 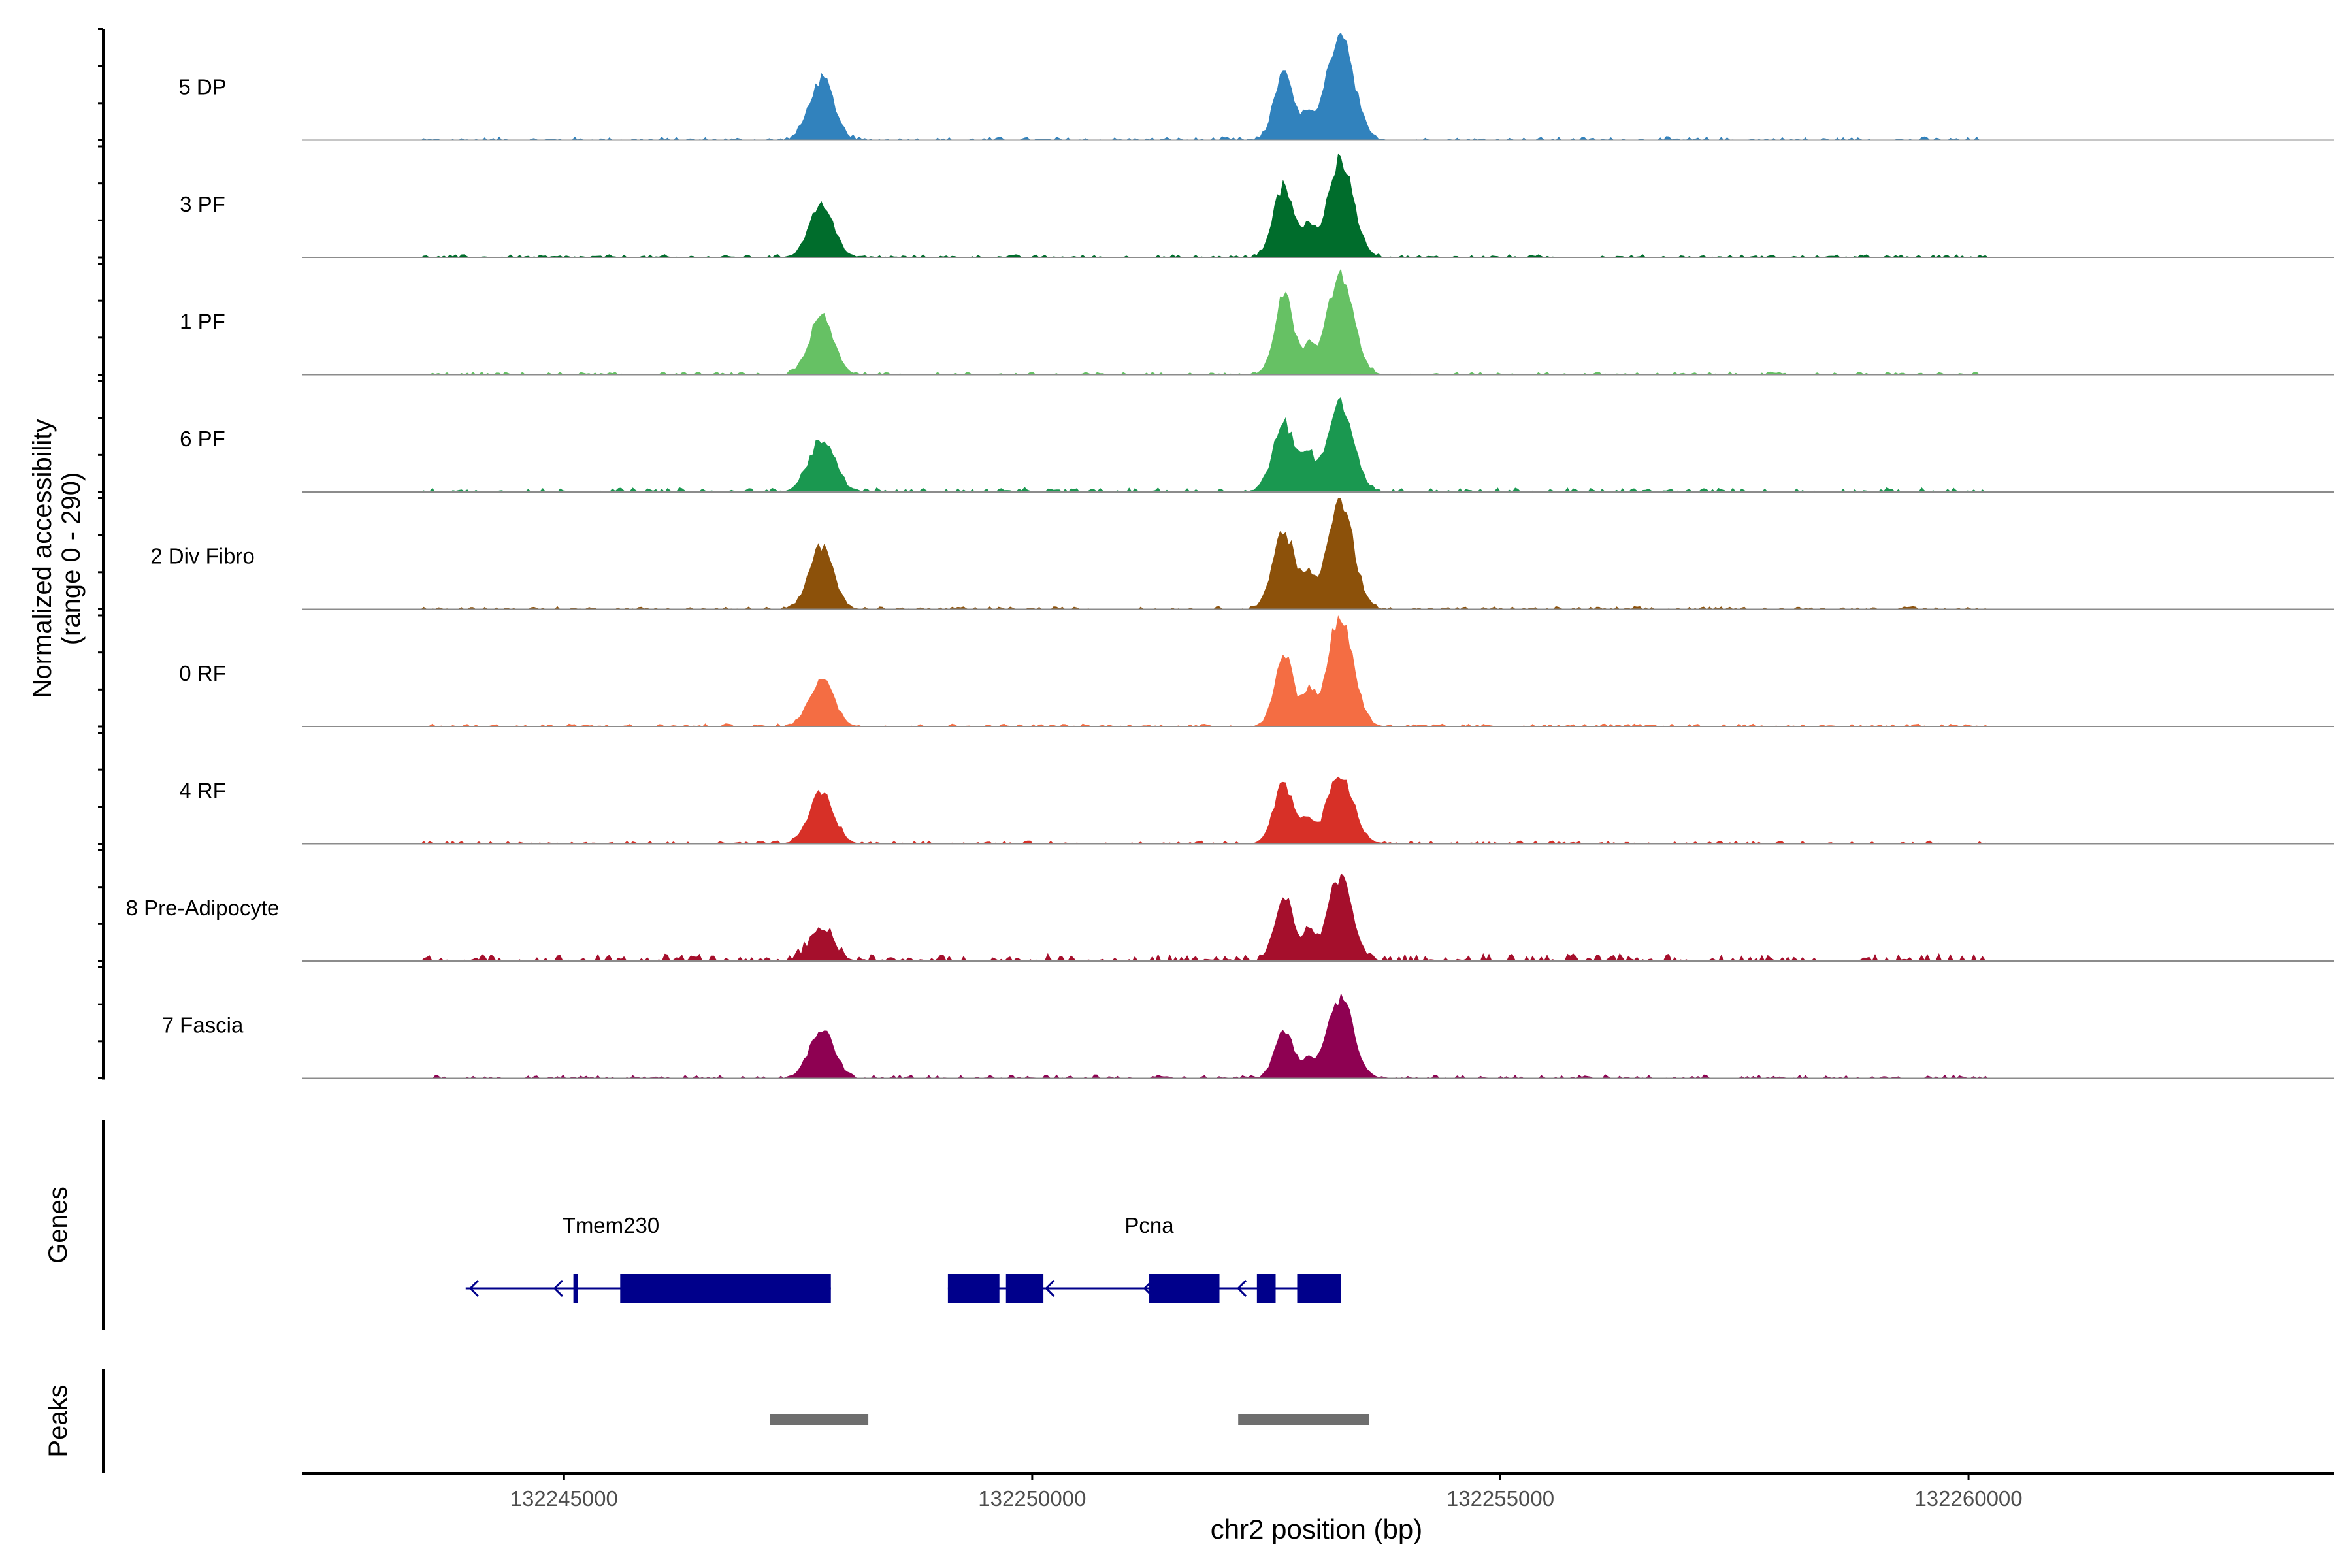 What do you see at coordinates (202, 556) in the screenshot?
I see `track-label: 2 Div Fibro` at bounding box center [202, 556].